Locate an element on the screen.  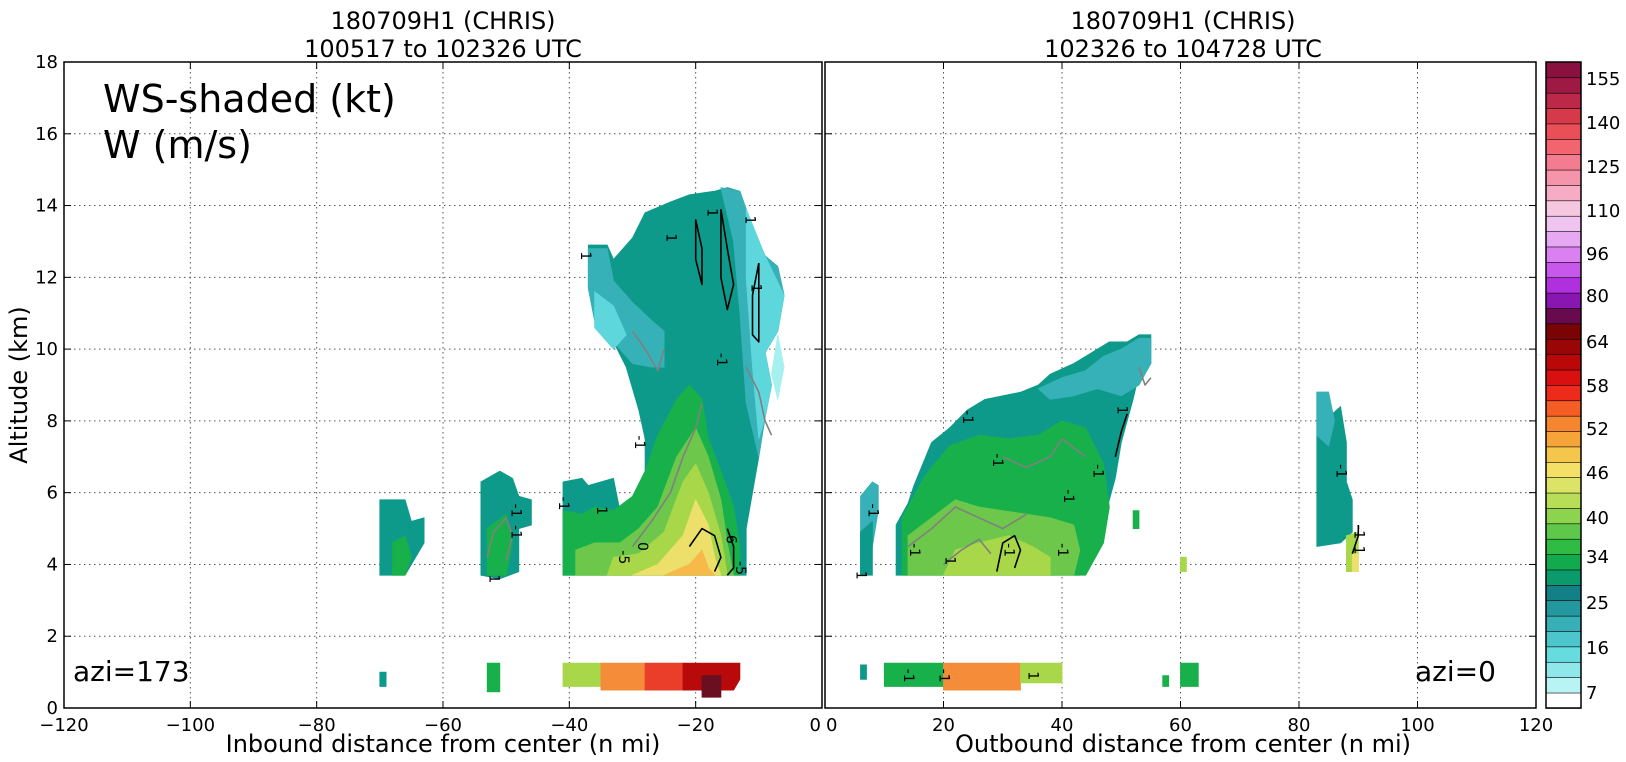
colorbar-tick-label: 155 is located at coordinates (1603, 79).